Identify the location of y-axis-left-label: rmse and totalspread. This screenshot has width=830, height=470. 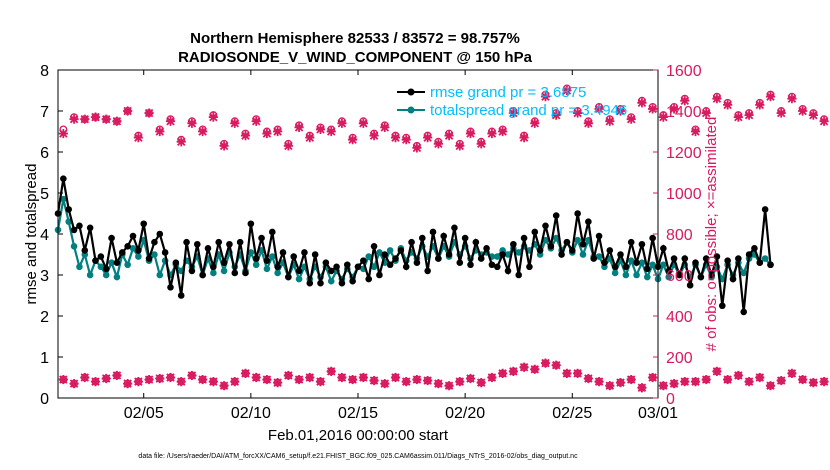
(31, 234).